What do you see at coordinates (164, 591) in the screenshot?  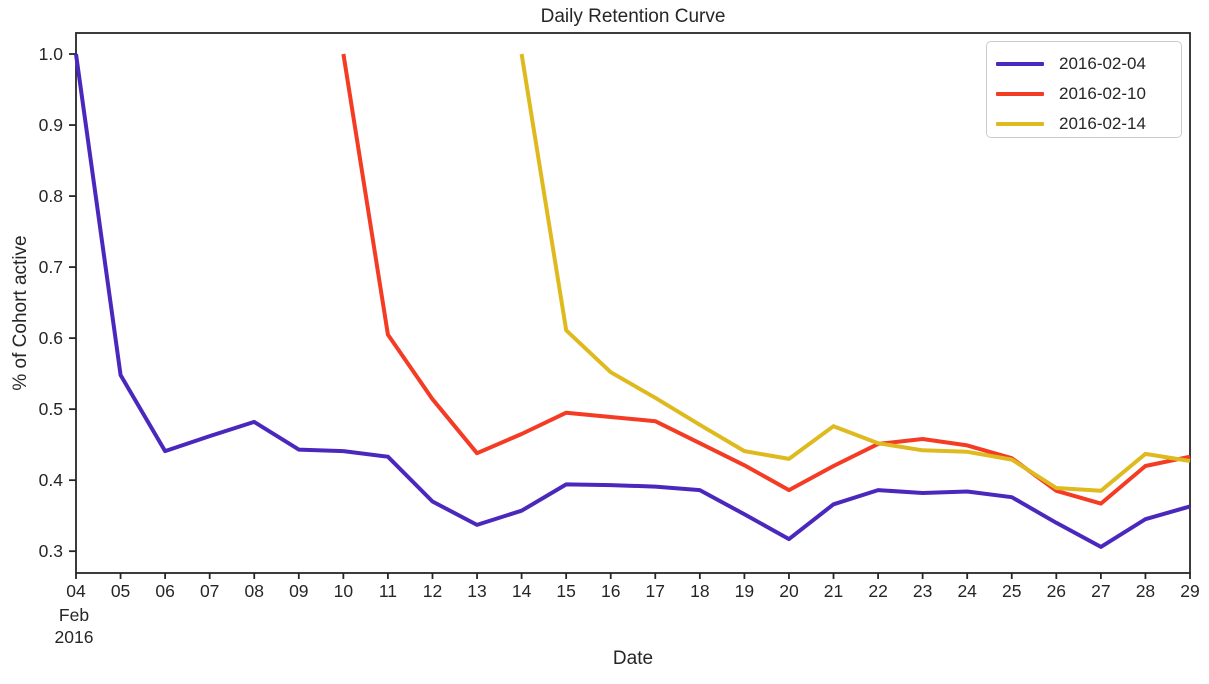 I see `x-tick-label: 06` at bounding box center [164, 591].